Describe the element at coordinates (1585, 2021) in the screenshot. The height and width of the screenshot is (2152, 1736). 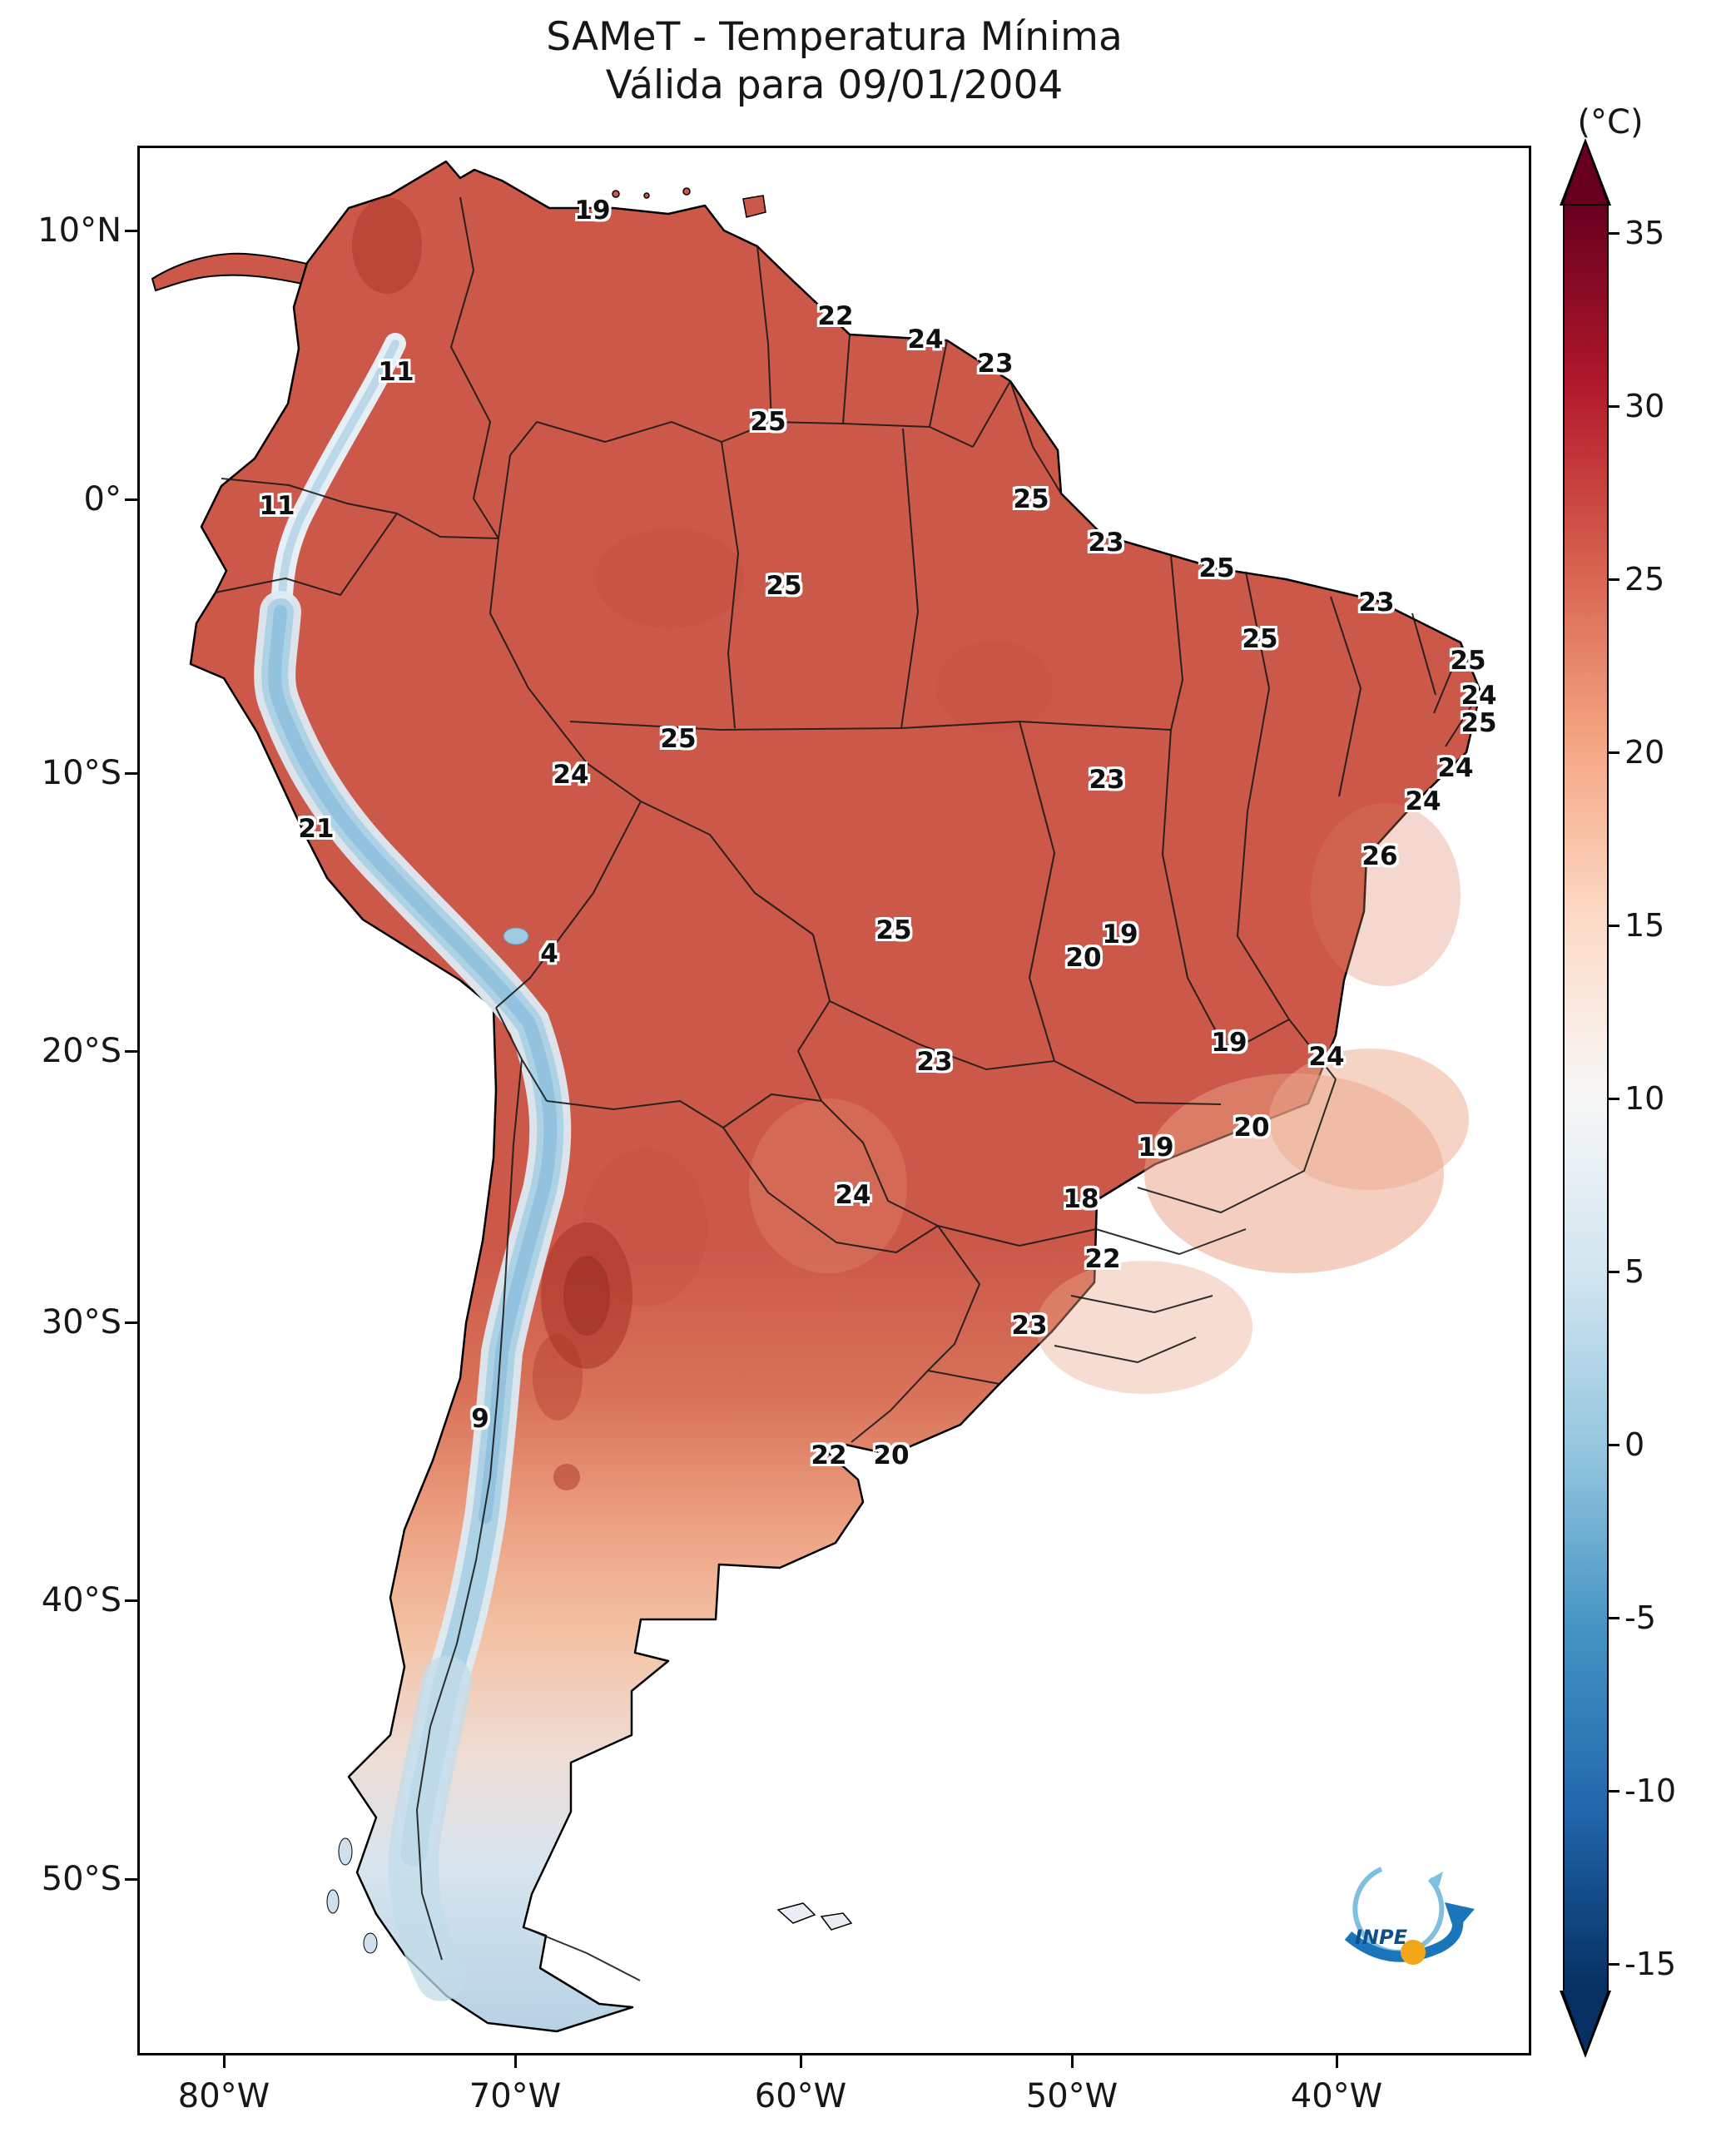
I see `colorbar-arrow-bottom` at that location.